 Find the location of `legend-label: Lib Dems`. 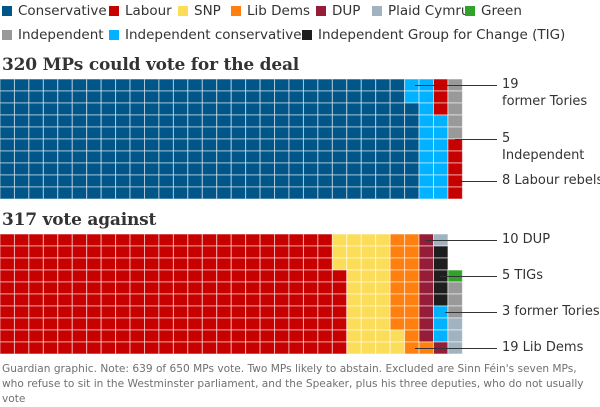

legend-label: Lib Dems is located at coordinates (279, 11).